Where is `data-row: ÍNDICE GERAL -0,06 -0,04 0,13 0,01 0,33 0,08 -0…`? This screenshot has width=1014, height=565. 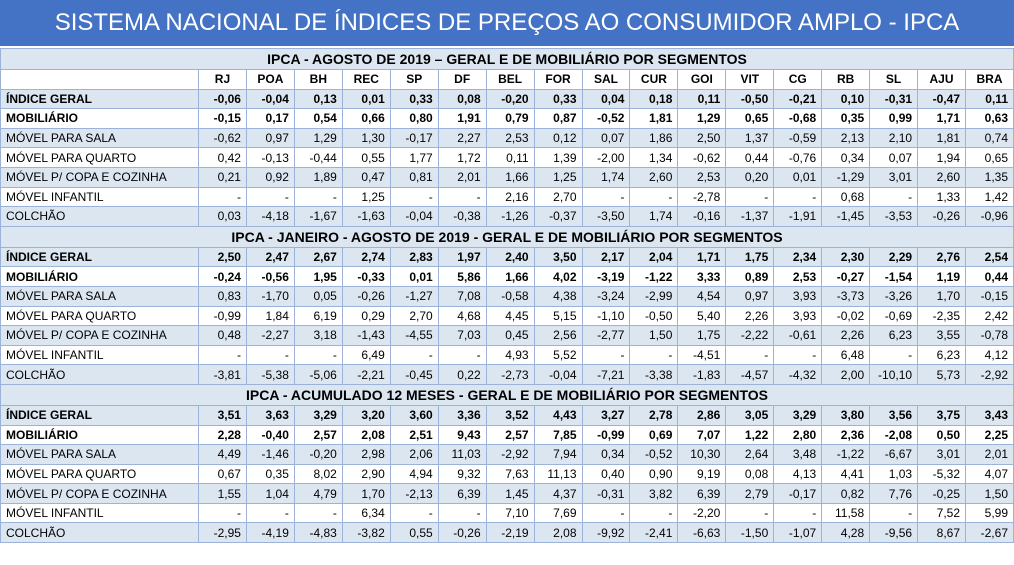
data-row: ÍNDICE GERAL -0,06 -0,04 0,13 0,01 0,33 0,08 -0… is located at coordinates (507, 99).